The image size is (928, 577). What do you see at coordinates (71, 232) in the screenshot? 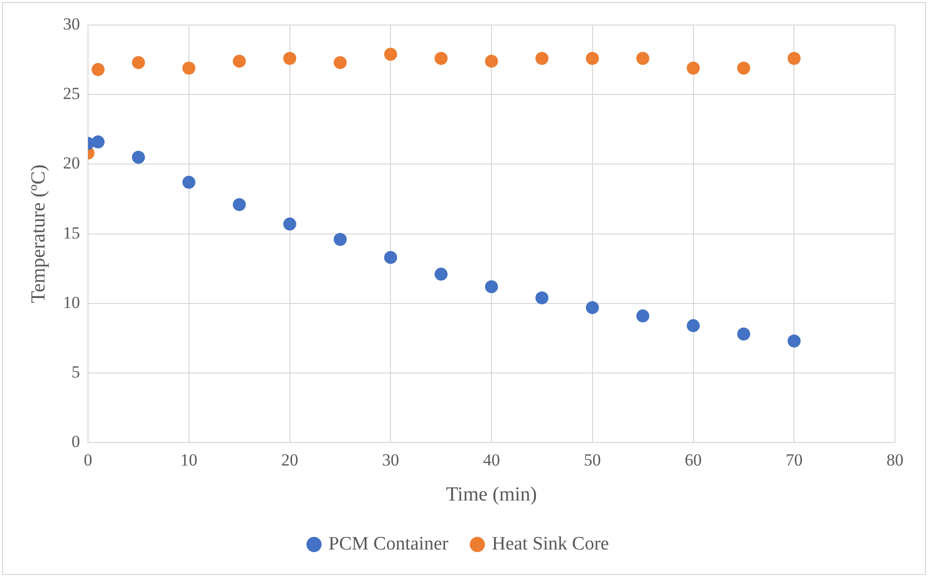
I see `y-tick-label: 15` at bounding box center [71, 232].